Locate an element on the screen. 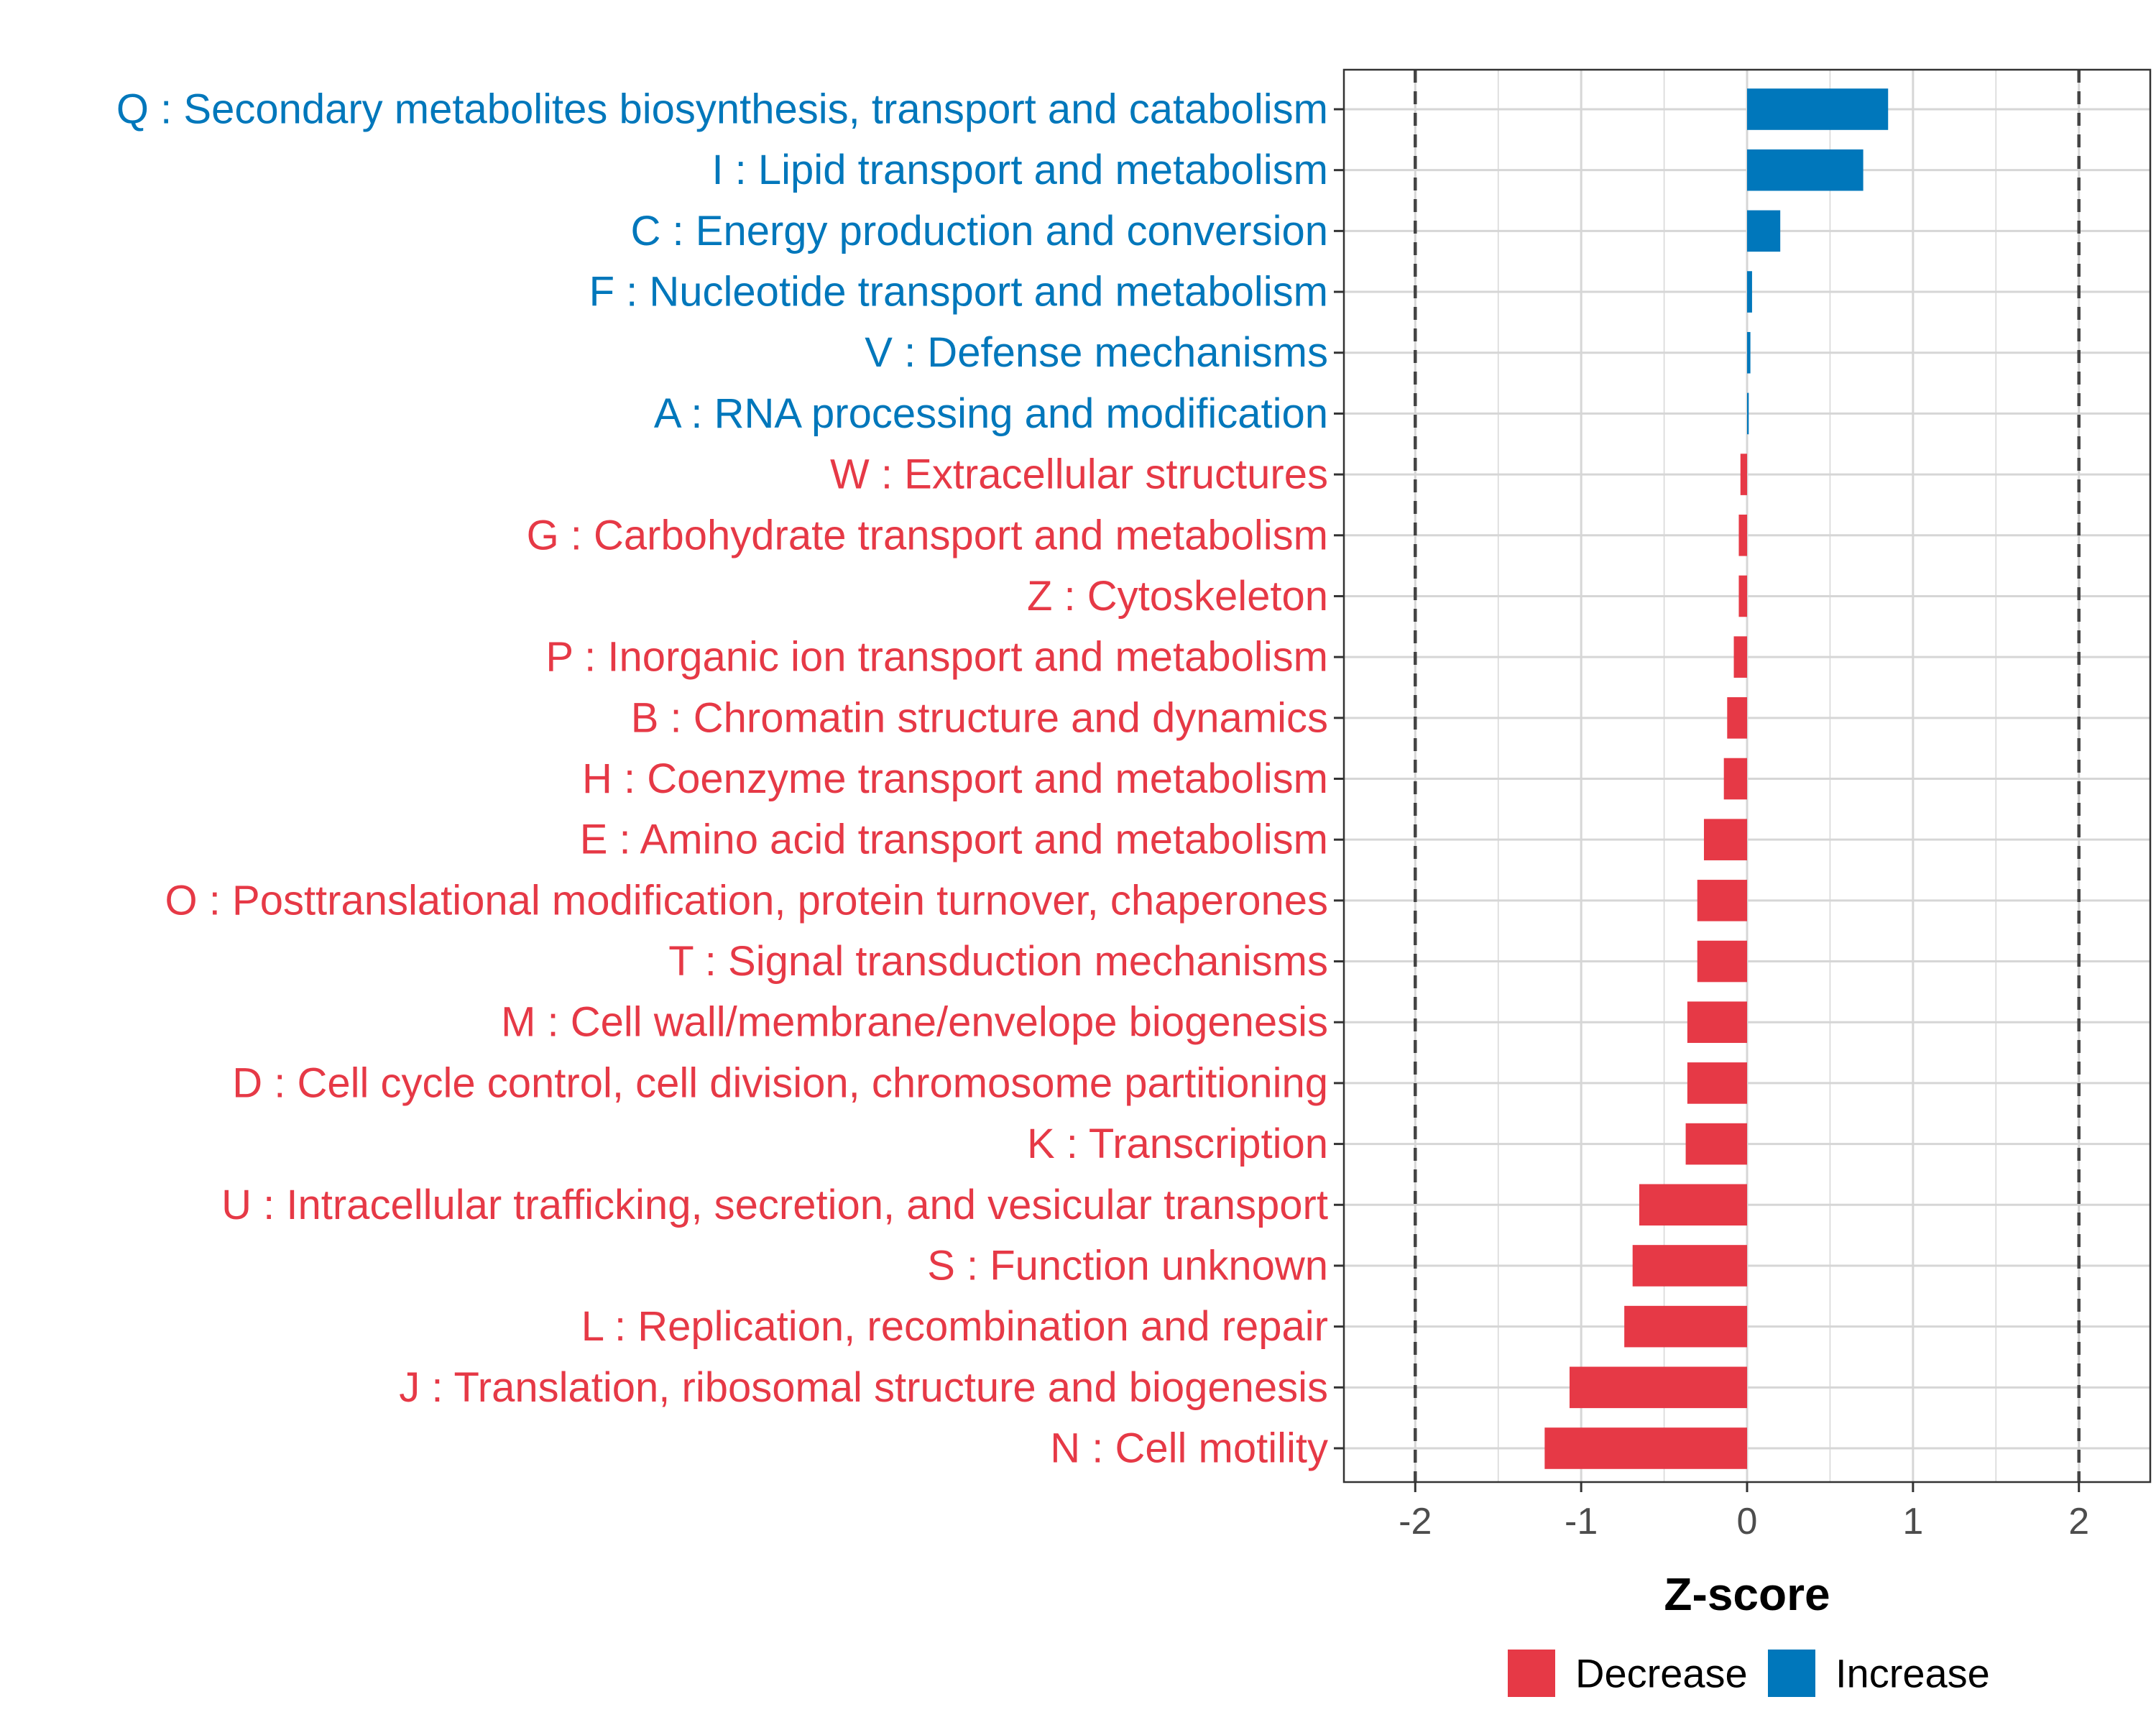 Image resolution: width=2156 pixels, height=1725 pixels. category-label: V : Defense mechanisms is located at coordinates (1096, 352).